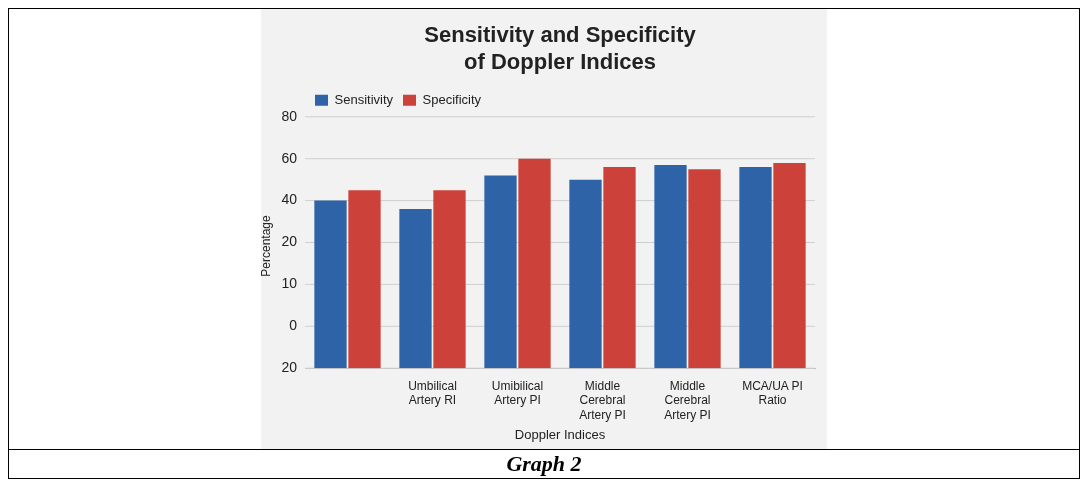 The image size is (1091, 490). Describe the element at coordinates (289, 157) in the screenshot. I see `text: 60` at that location.